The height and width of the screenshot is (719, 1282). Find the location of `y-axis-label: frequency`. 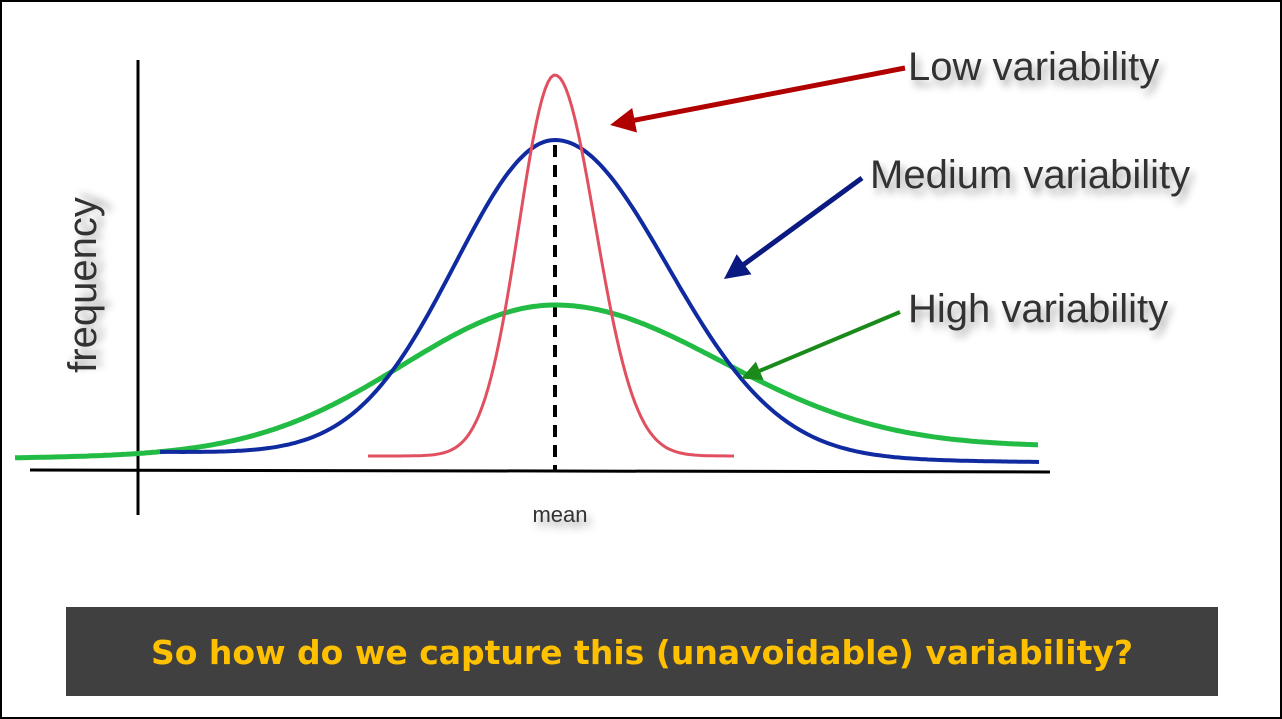

y-axis-label: frequency is located at coordinates (83, 285).